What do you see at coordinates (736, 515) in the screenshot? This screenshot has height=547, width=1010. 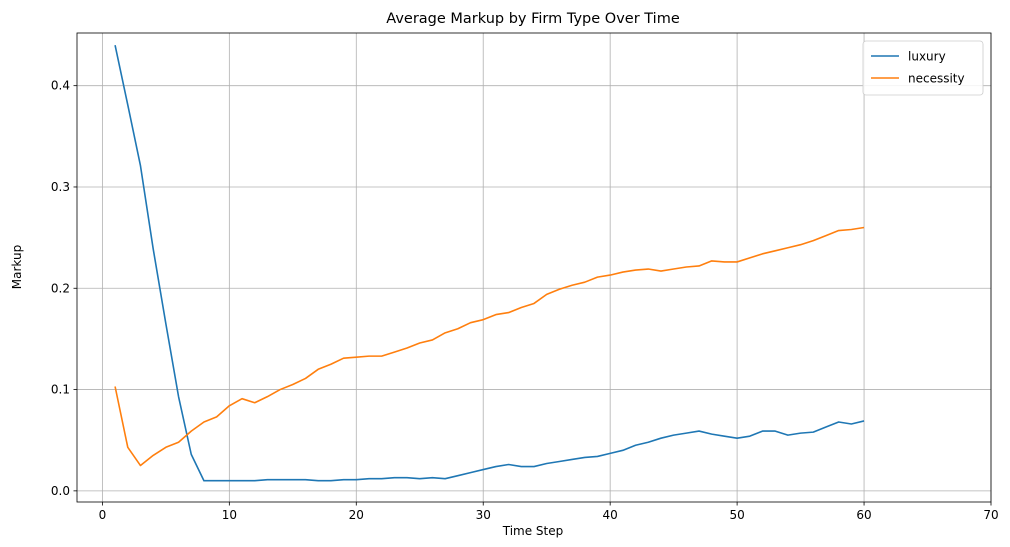 I see `x-tick-label: 50` at bounding box center [736, 515].